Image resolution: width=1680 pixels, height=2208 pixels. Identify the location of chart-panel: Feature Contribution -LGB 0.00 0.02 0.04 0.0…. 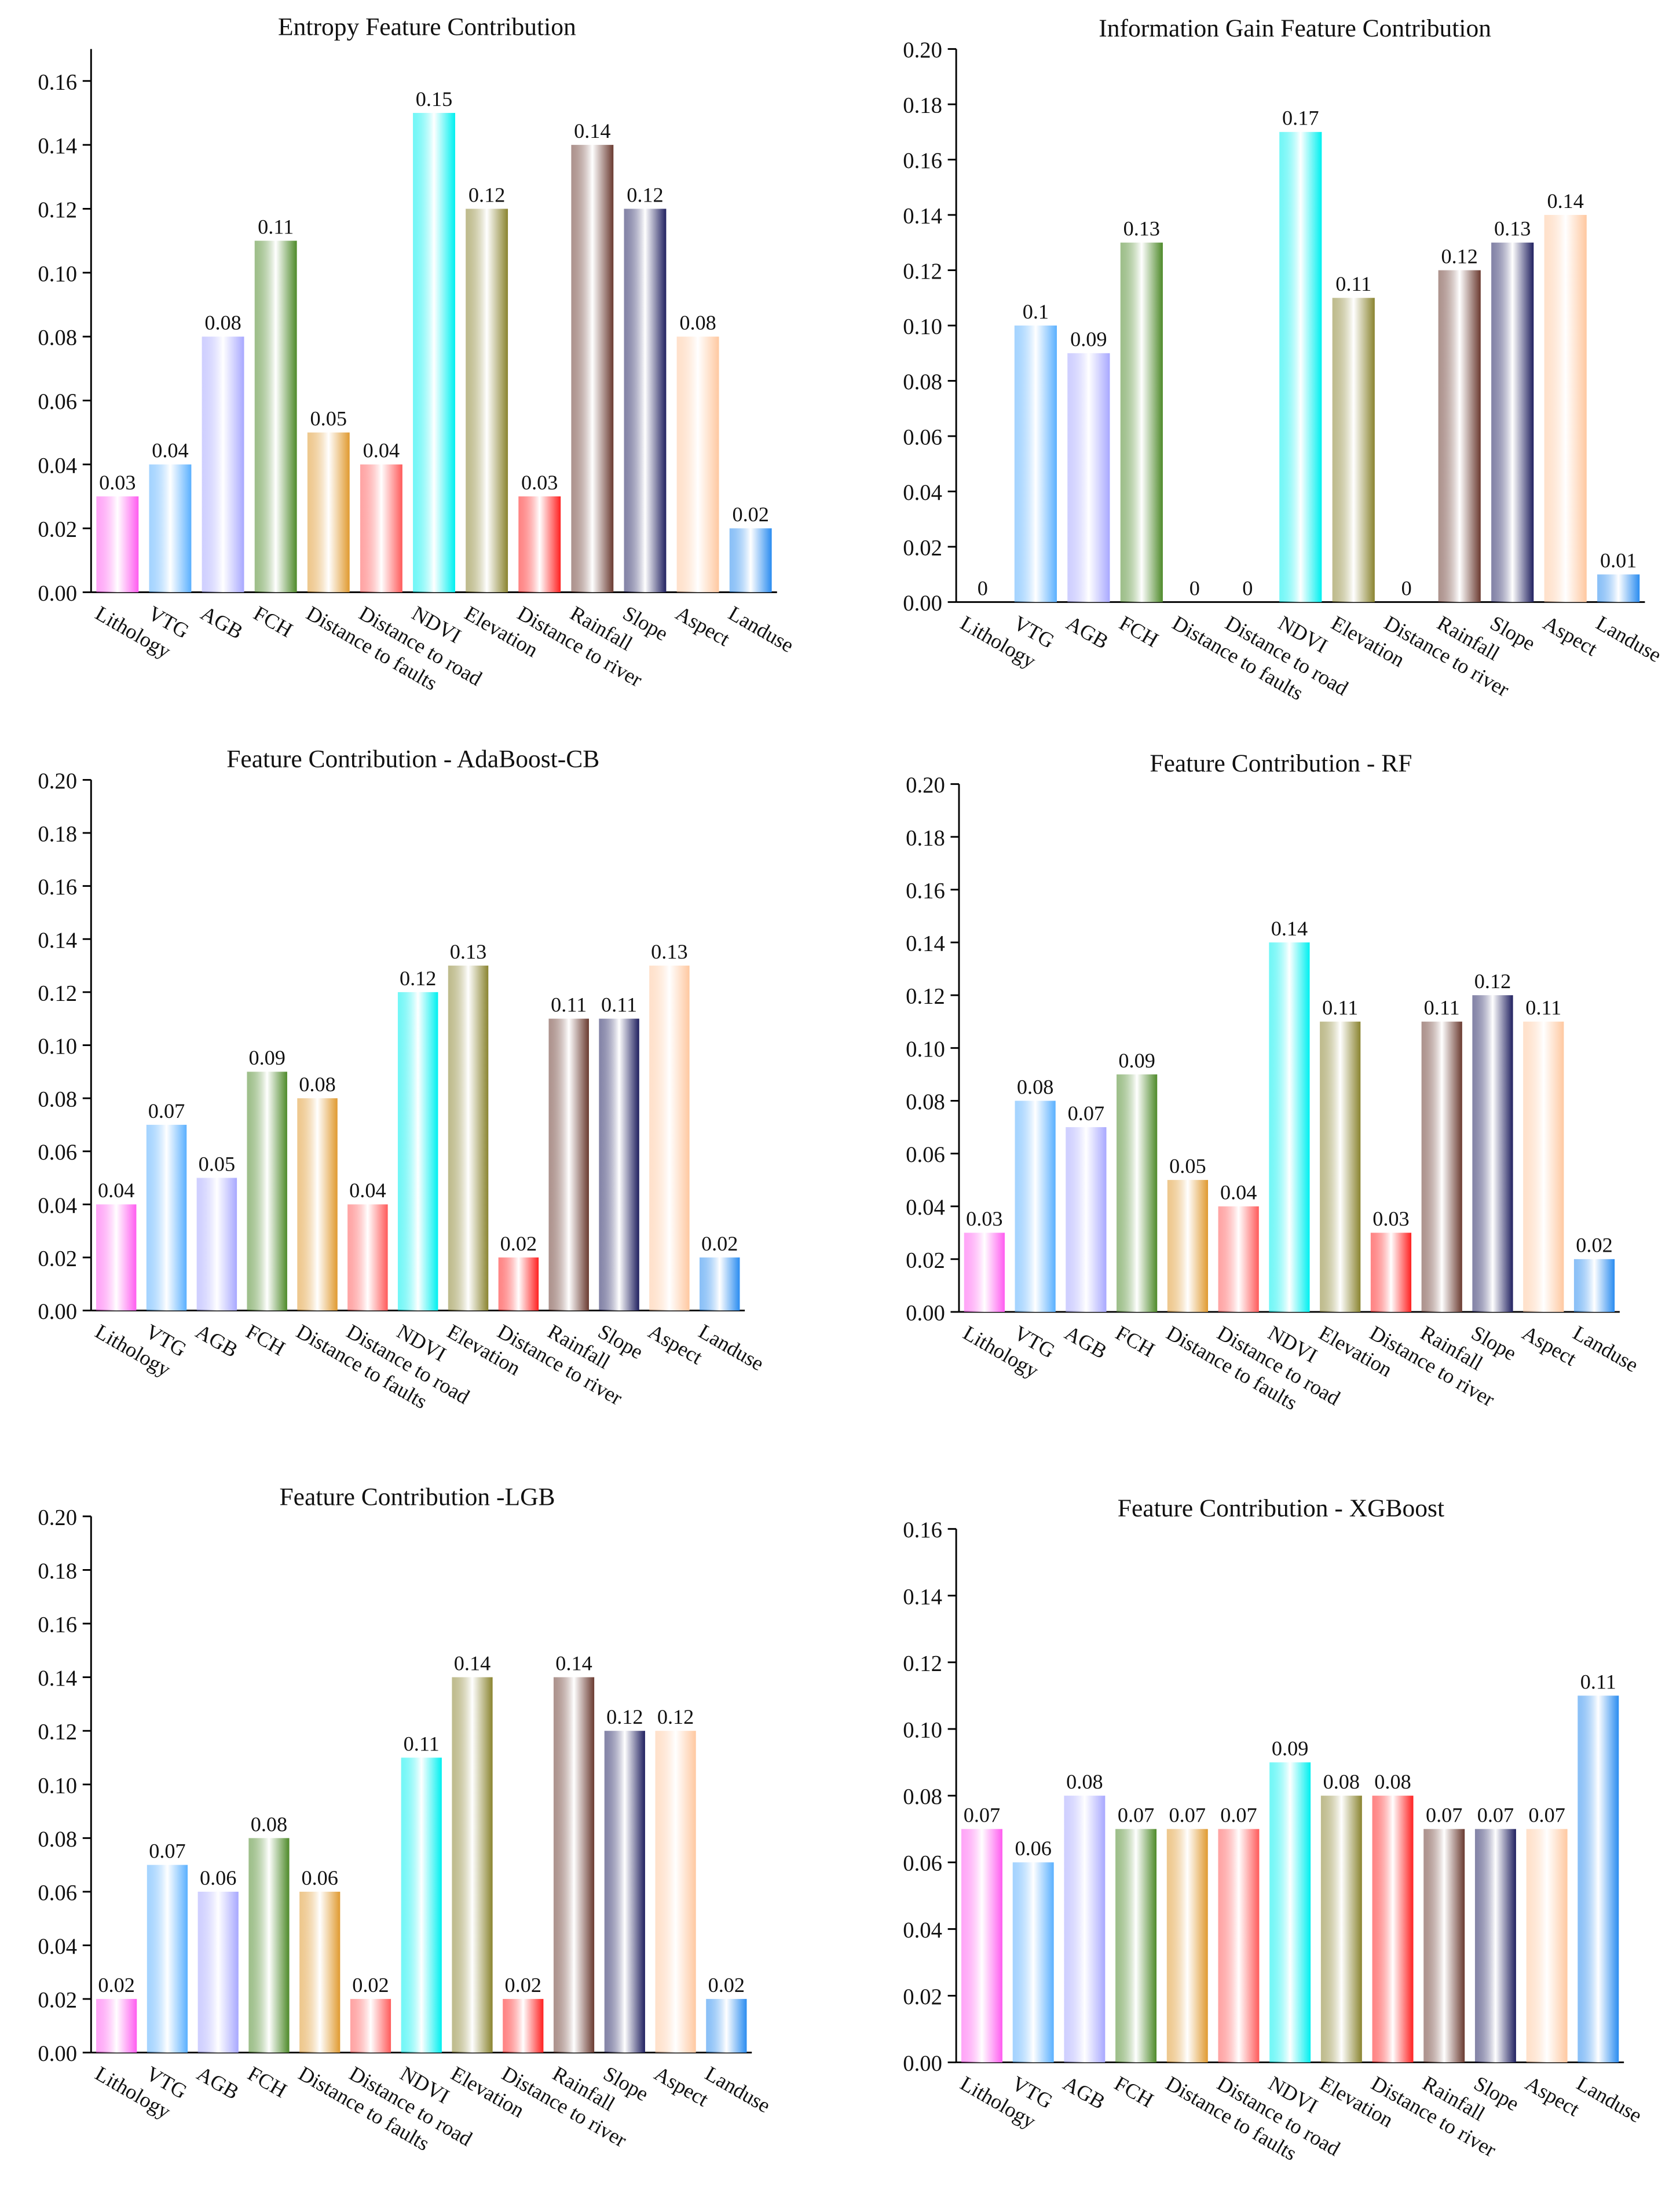
(406, 1819).